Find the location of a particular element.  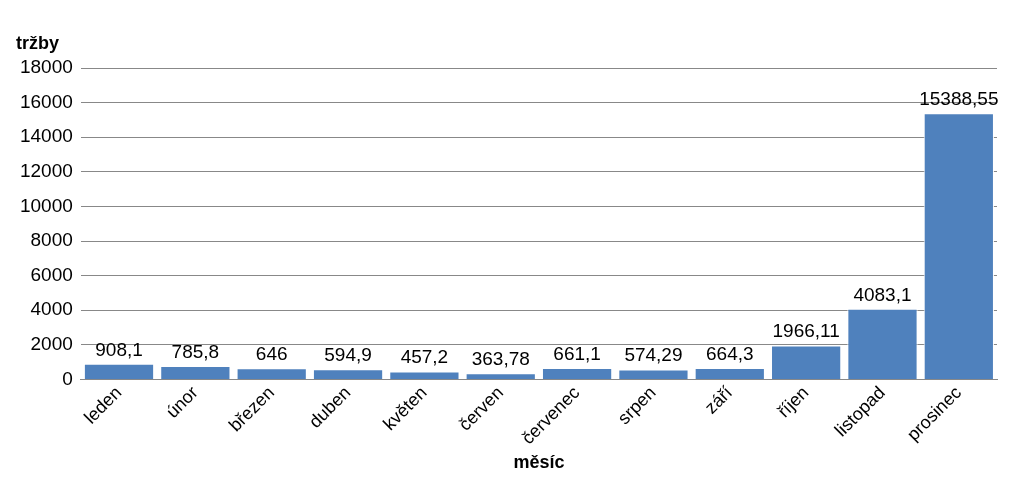

data-label: 664,3 is located at coordinates (730, 353).